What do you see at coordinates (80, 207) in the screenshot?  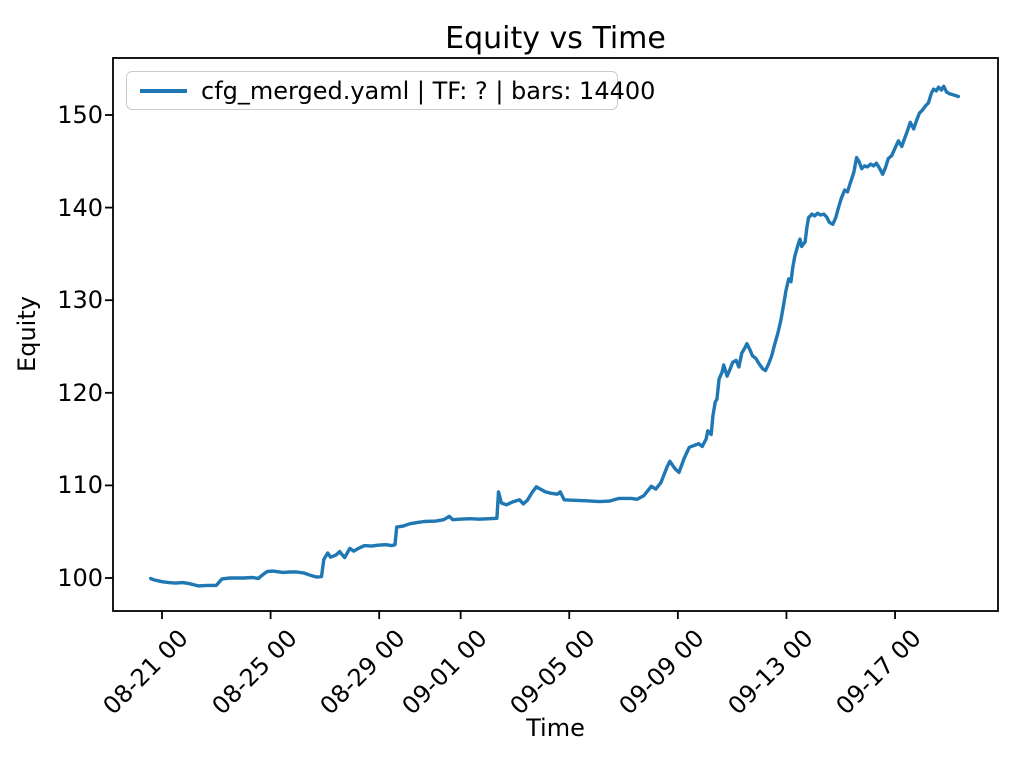 I see `y-tick-label: 140` at bounding box center [80, 207].